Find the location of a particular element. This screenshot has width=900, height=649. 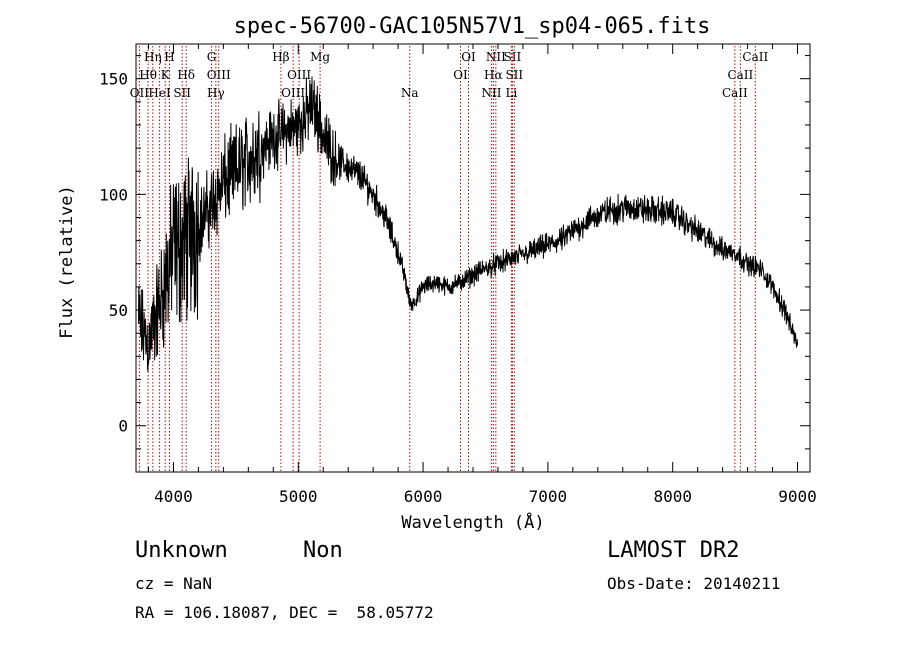

y-tick-label: 50 is located at coordinates (118, 310).